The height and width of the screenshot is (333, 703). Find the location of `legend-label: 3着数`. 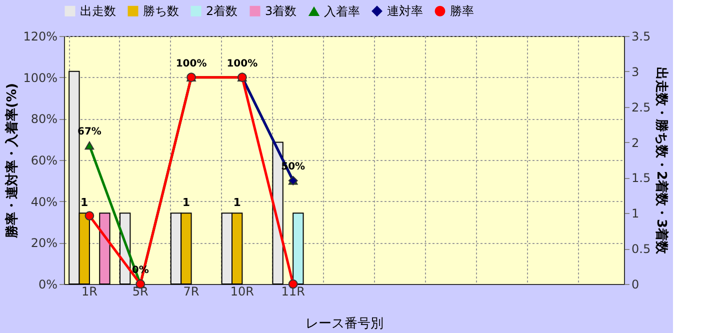

legend-label: 3着数 is located at coordinates (281, 11).